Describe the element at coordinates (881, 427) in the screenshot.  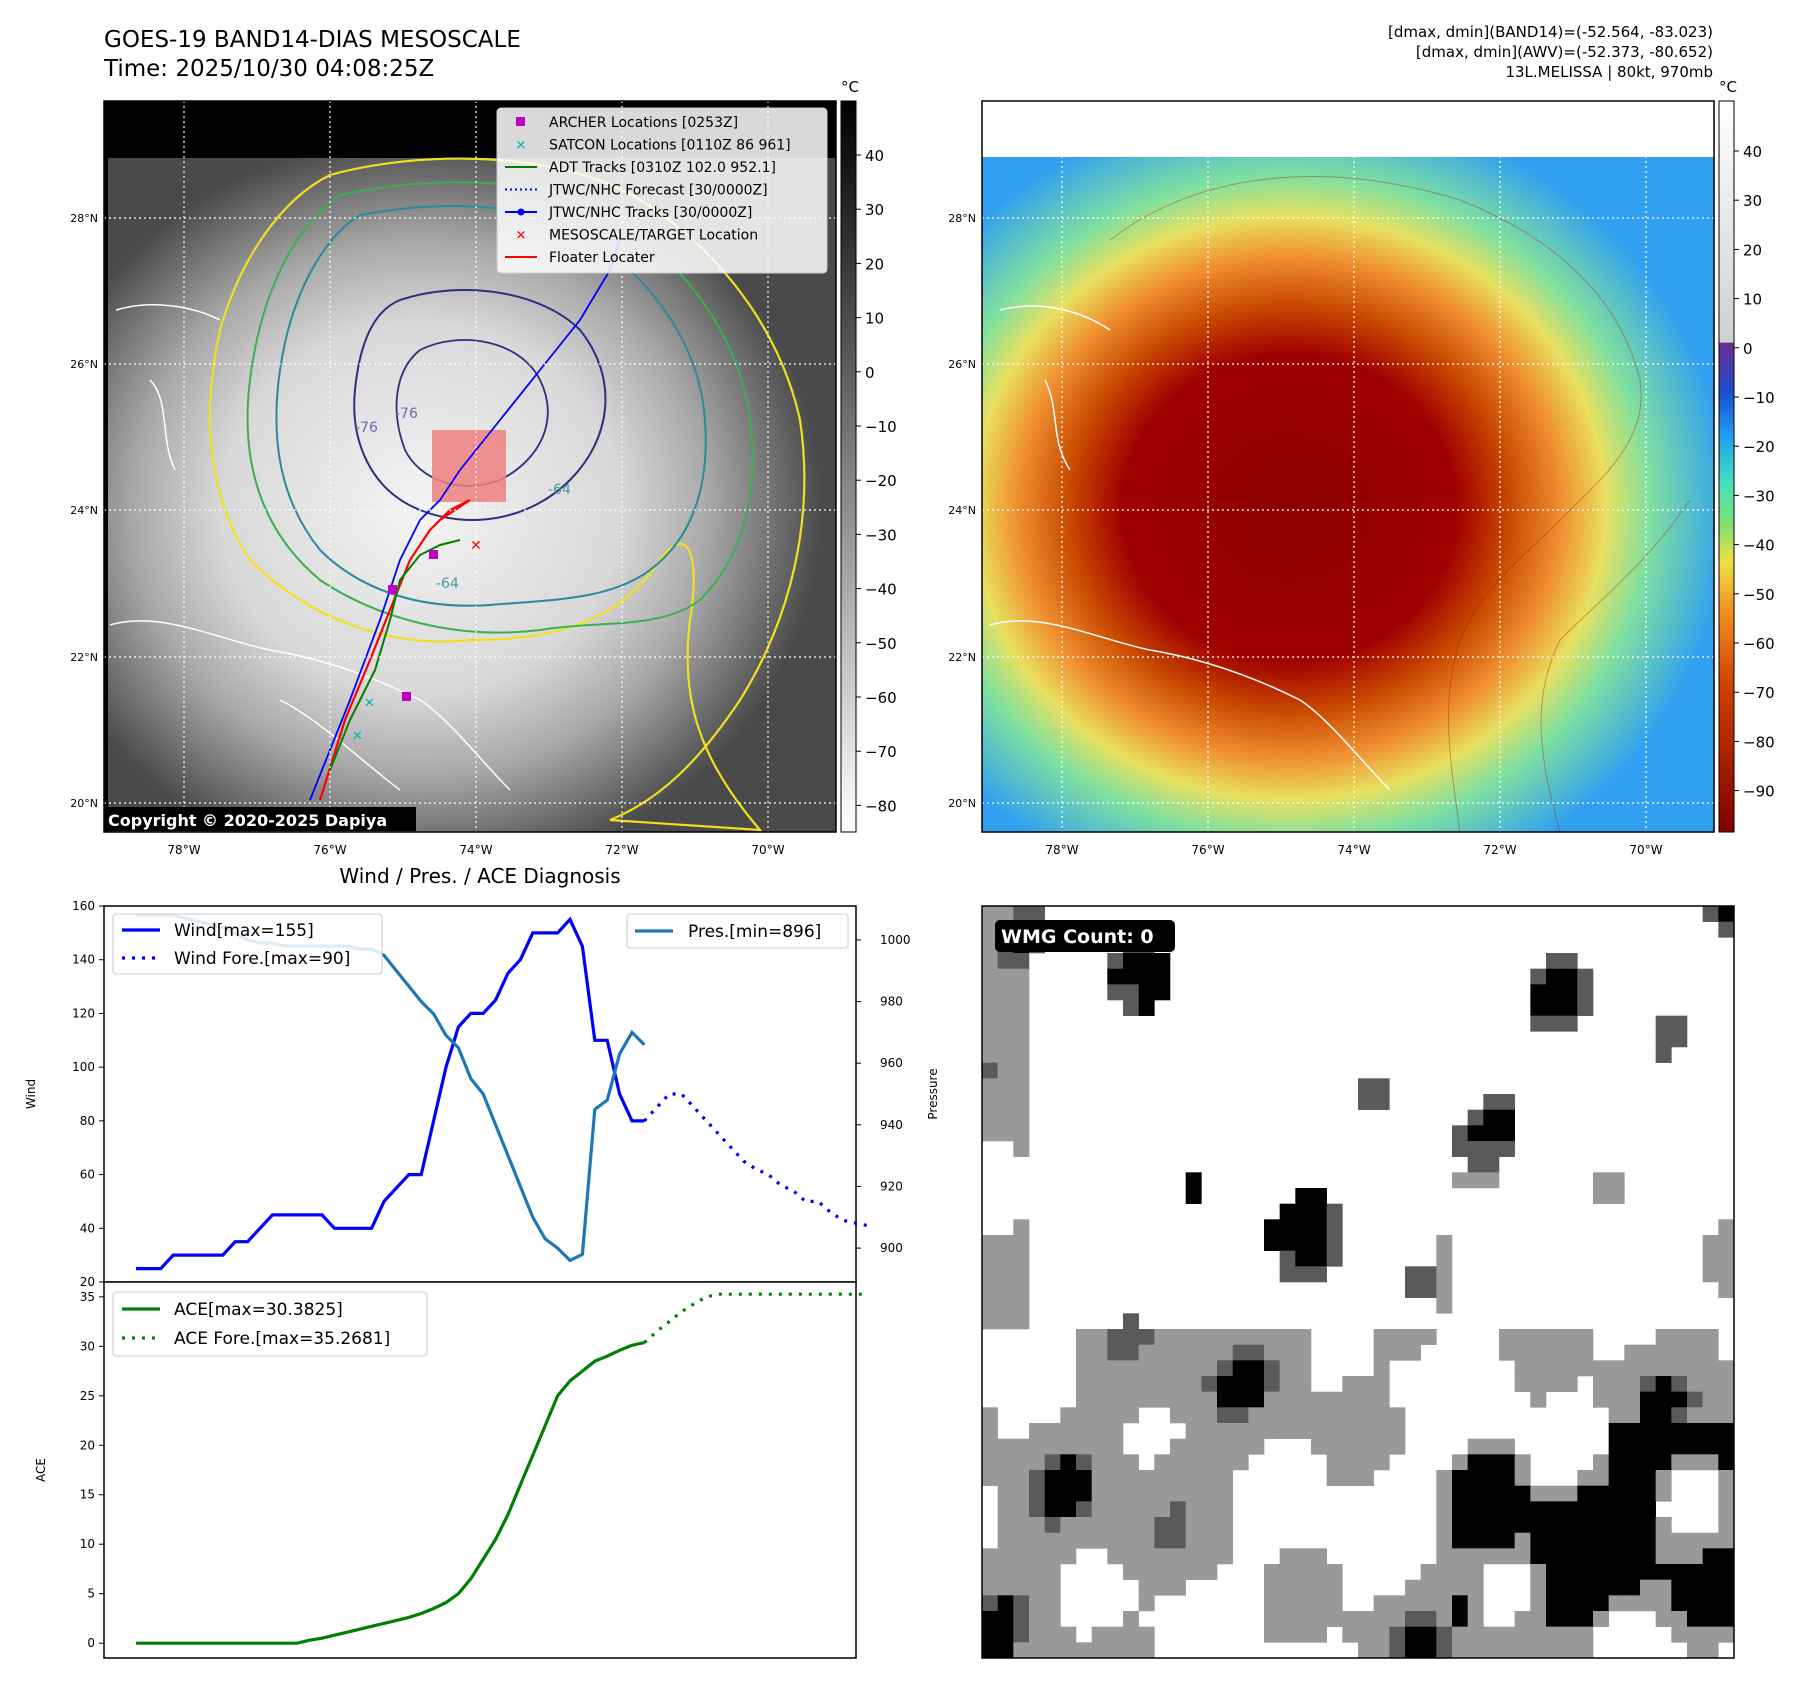
I see `colorbar-tick-label: −10` at that location.